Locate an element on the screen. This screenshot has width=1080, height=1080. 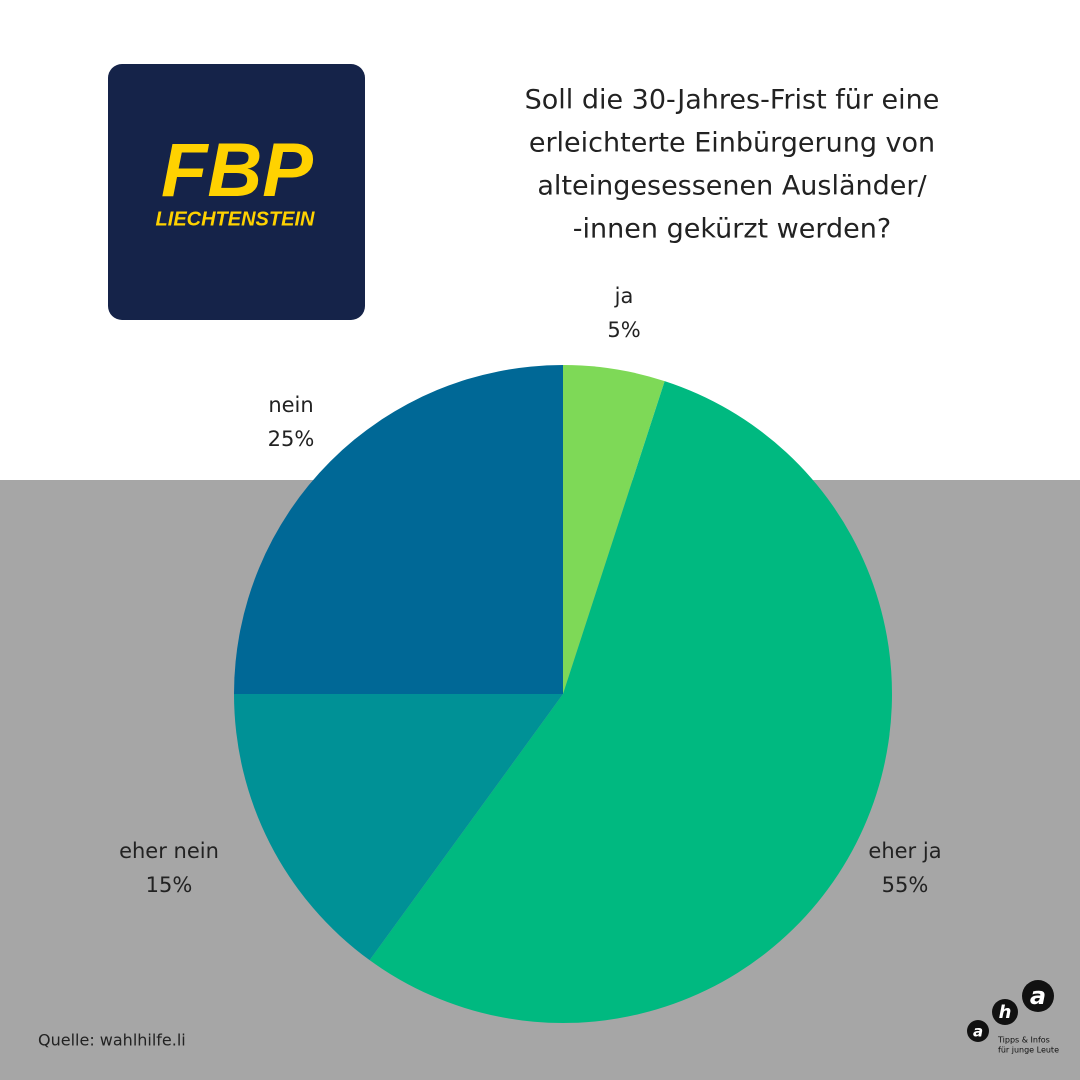
slice-label: eher ja is located at coordinates (904, 851).